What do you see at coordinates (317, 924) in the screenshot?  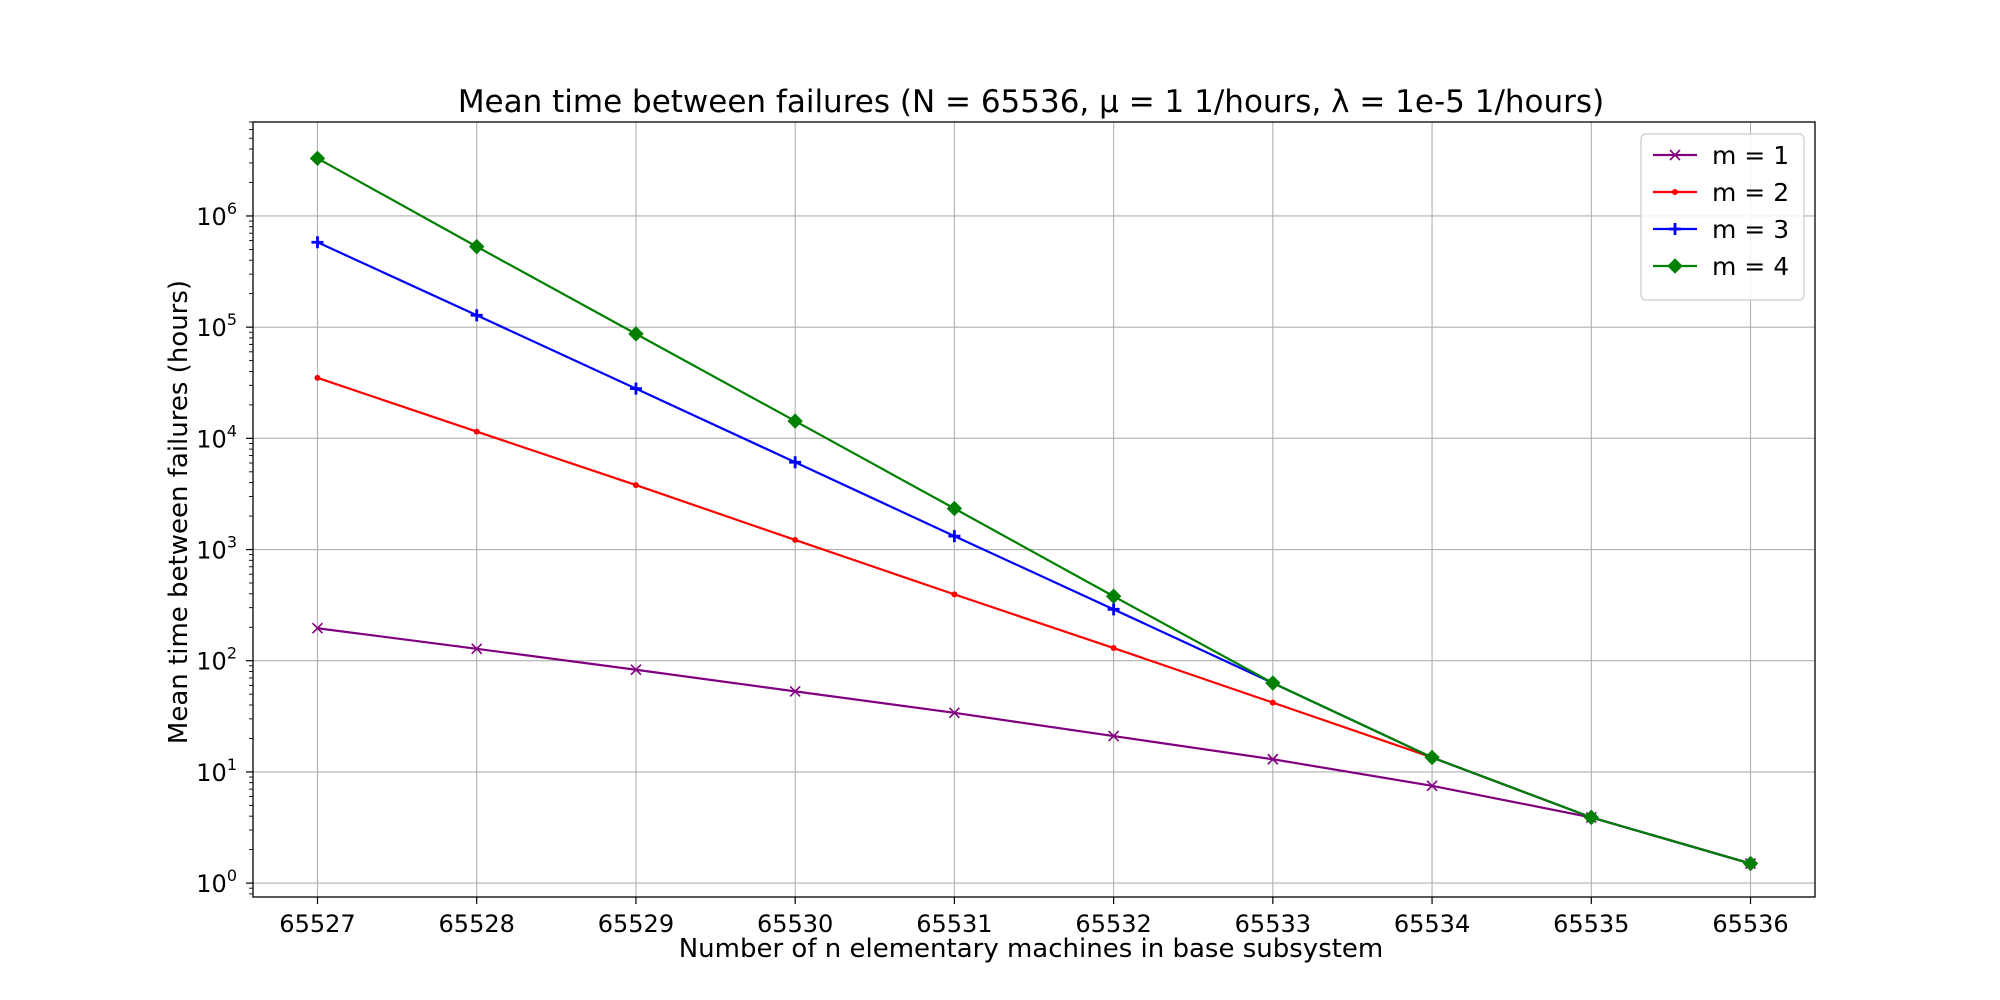 I see `x-tick-label: 65527` at bounding box center [317, 924].